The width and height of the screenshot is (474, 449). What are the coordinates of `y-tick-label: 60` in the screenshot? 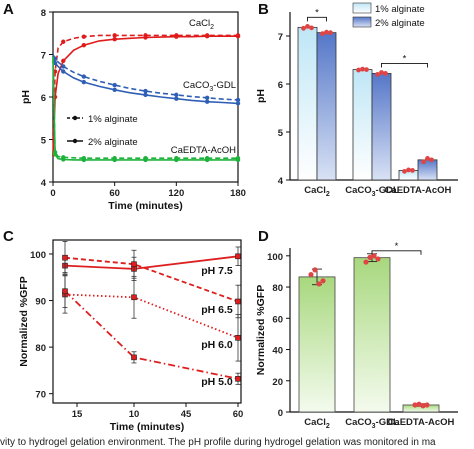 It's located at (277, 319).